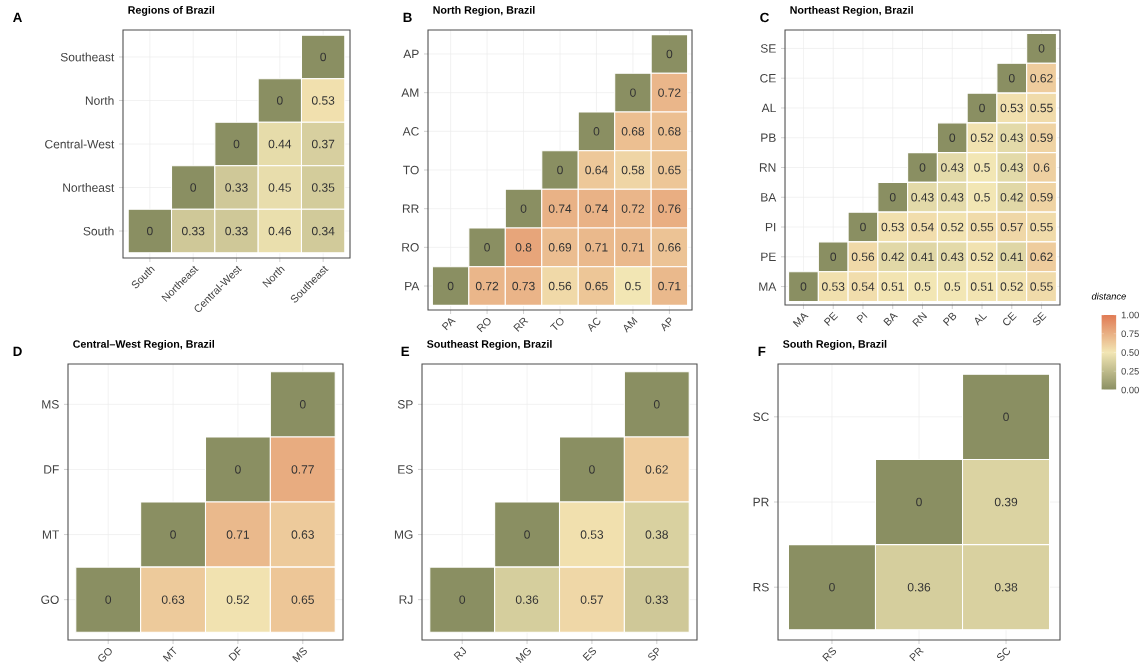  I want to click on data-label: 0.38, so click(656, 534).